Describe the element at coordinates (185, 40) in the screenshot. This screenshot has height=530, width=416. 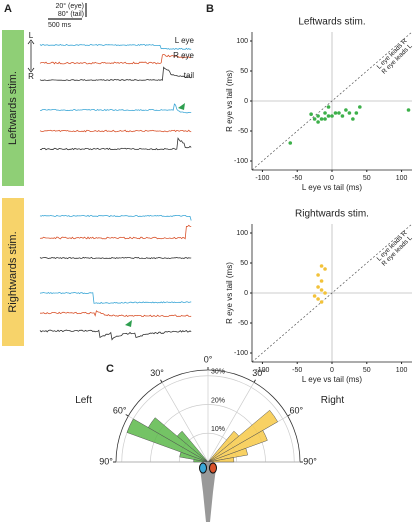
I see `trace-label: L eye` at that location.